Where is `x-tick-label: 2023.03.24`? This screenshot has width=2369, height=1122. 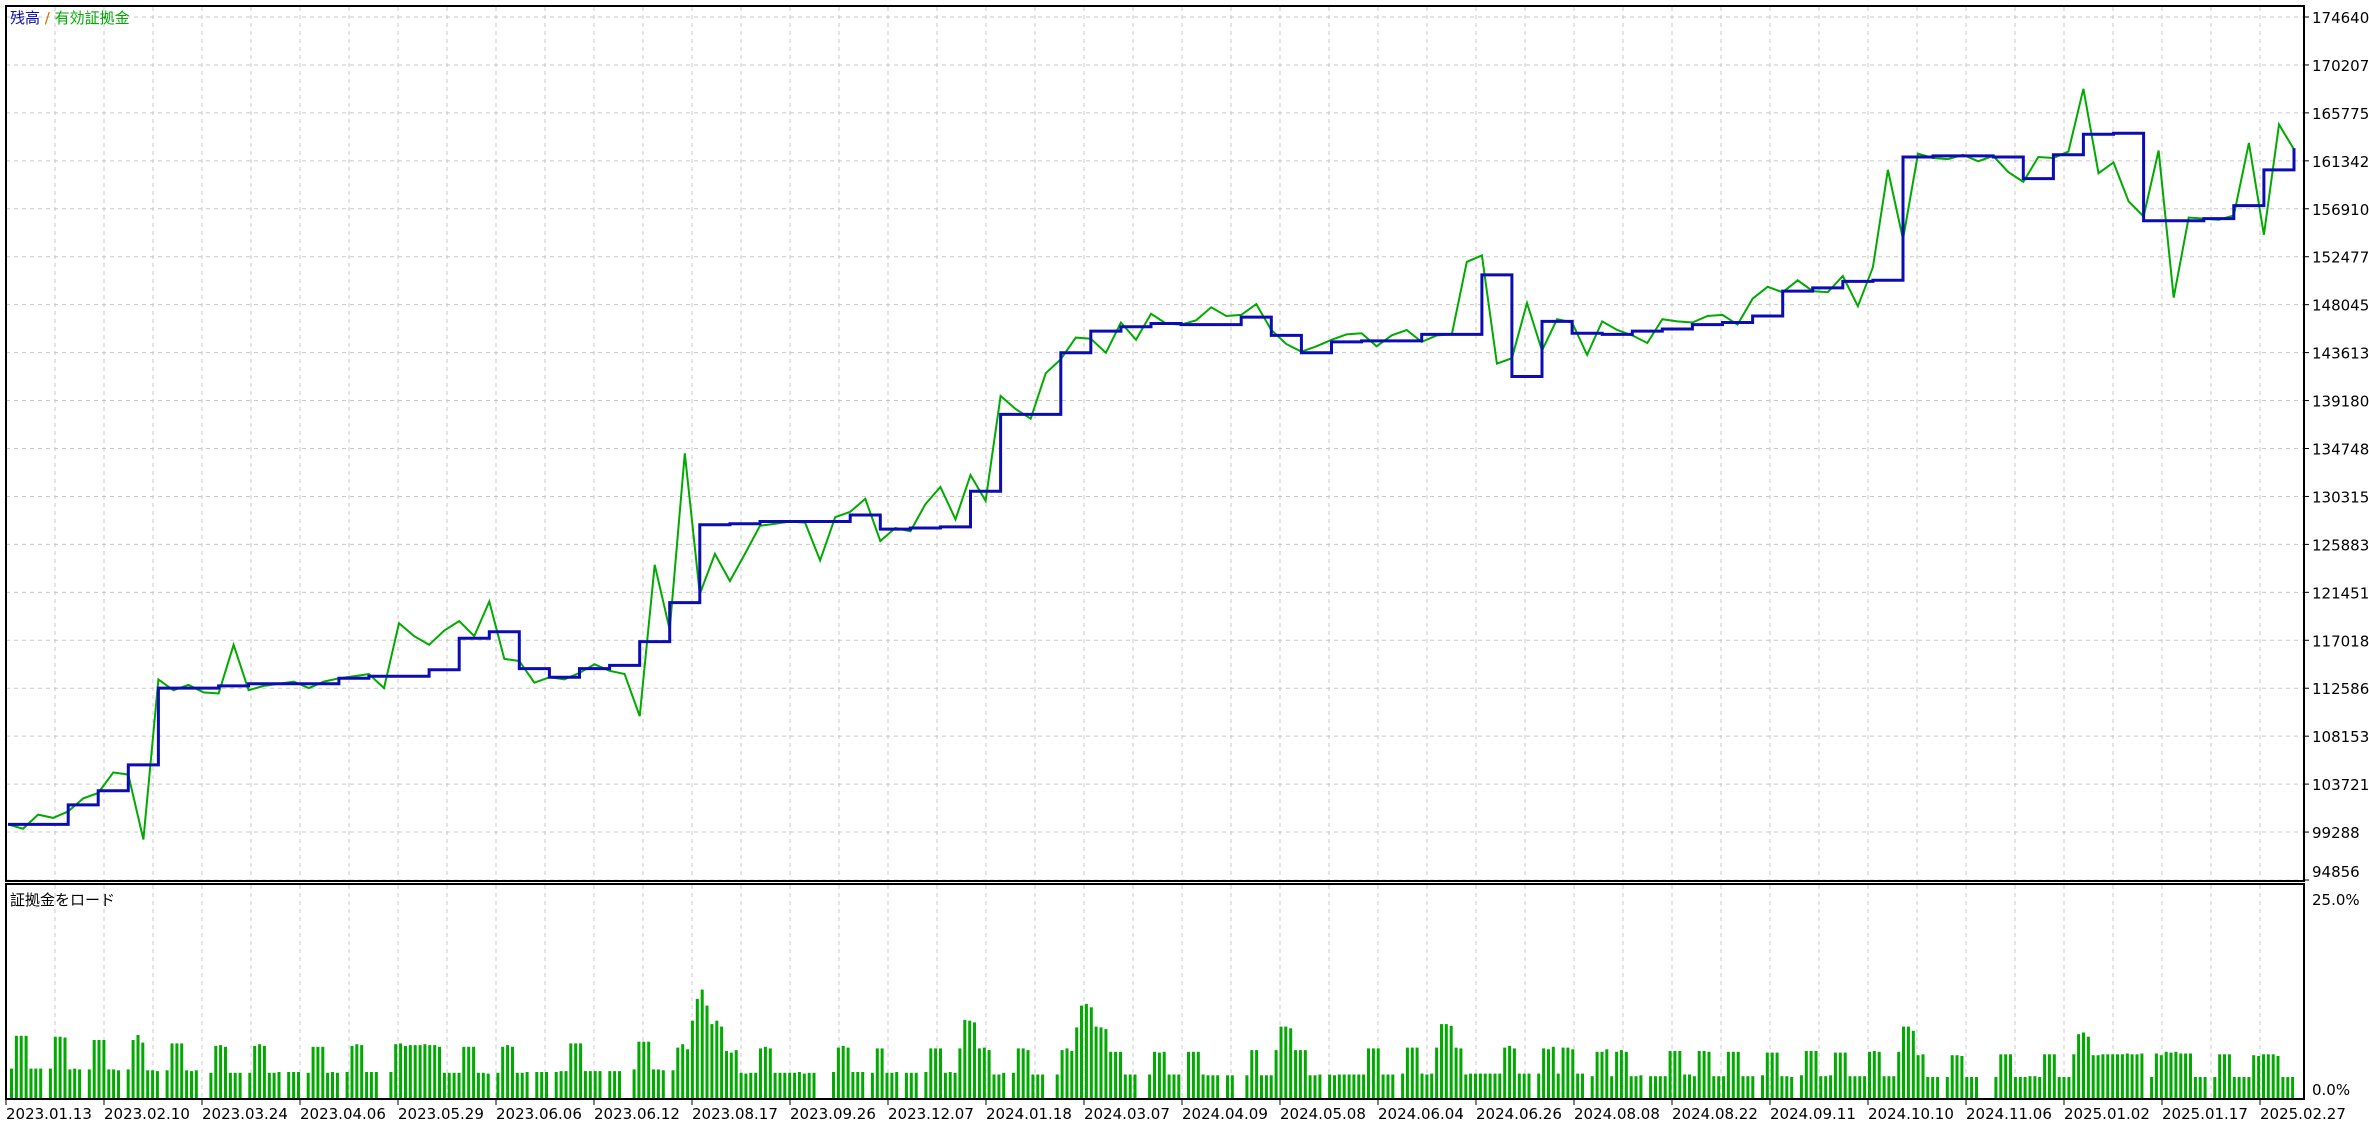 x-tick-label: 2023.03.24 is located at coordinates (245, 1113).